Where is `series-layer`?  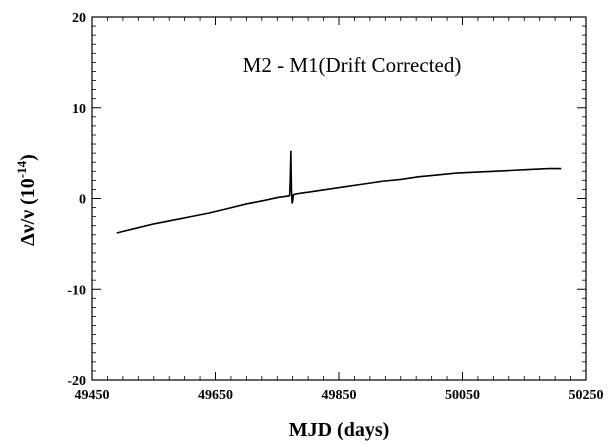 series-layer is located at coordinates (339, 192).